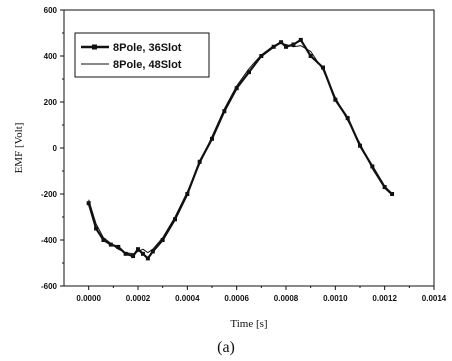 This screenshot has height=361, width=452. What do you see at coordinates (248, 324) in the screenshot?
I see `x-axis-title: Time [s]` at bounding box center [248, 324].